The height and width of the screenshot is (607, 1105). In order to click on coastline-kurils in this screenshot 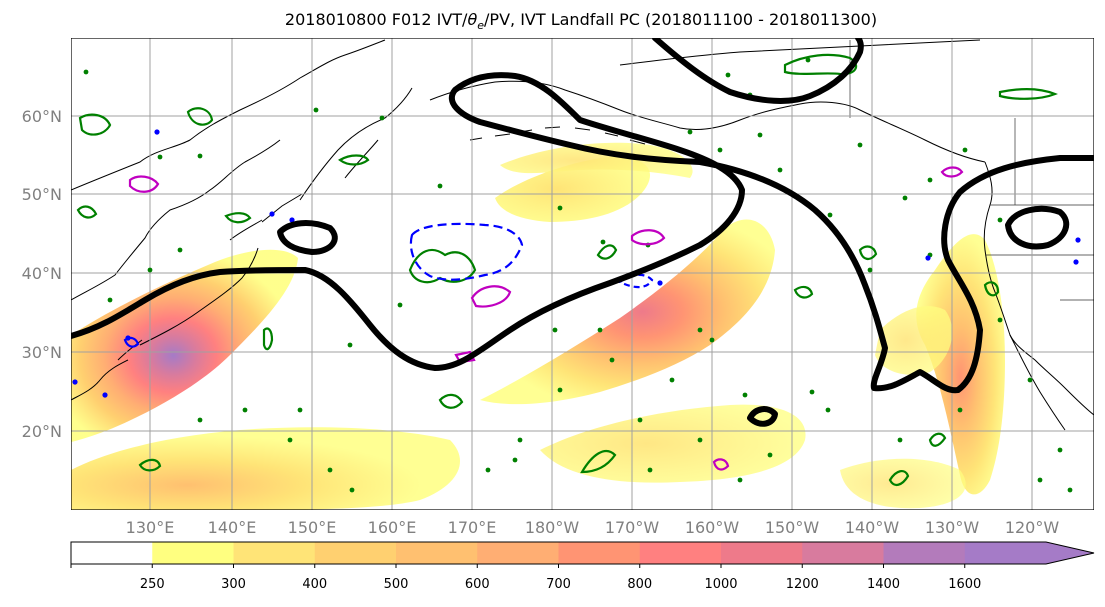, I will do `click(282, 208)`.